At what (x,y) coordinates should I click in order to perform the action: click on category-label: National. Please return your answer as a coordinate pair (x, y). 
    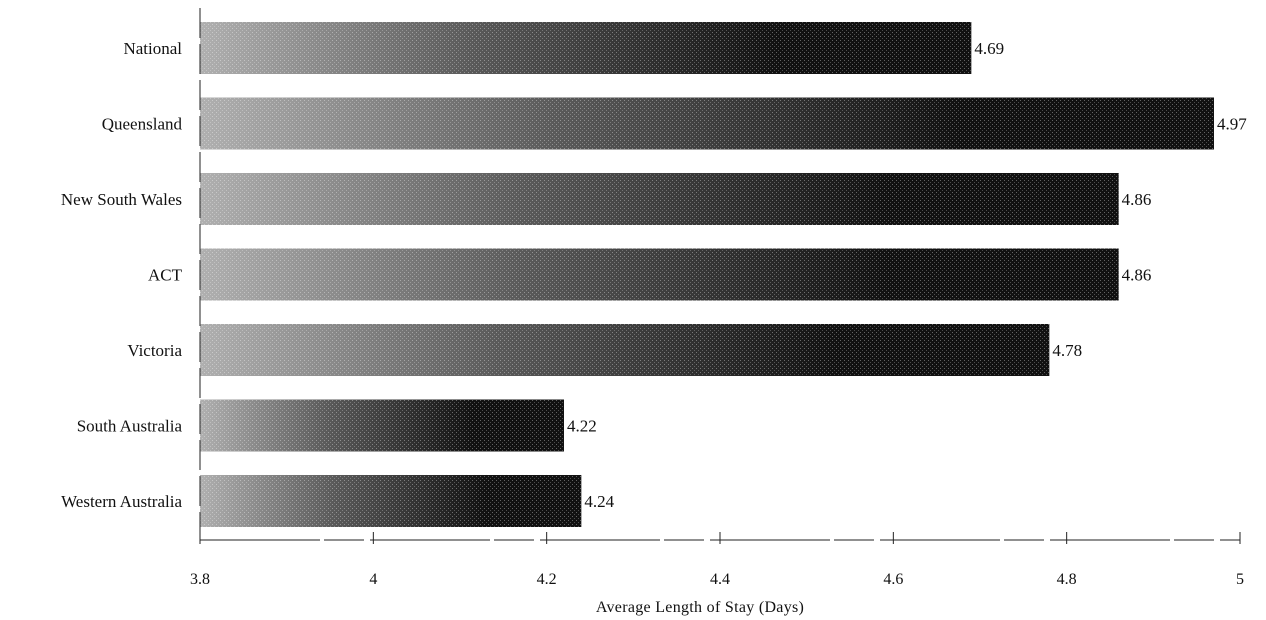
    Looking at the image, I should click on (152, 48).